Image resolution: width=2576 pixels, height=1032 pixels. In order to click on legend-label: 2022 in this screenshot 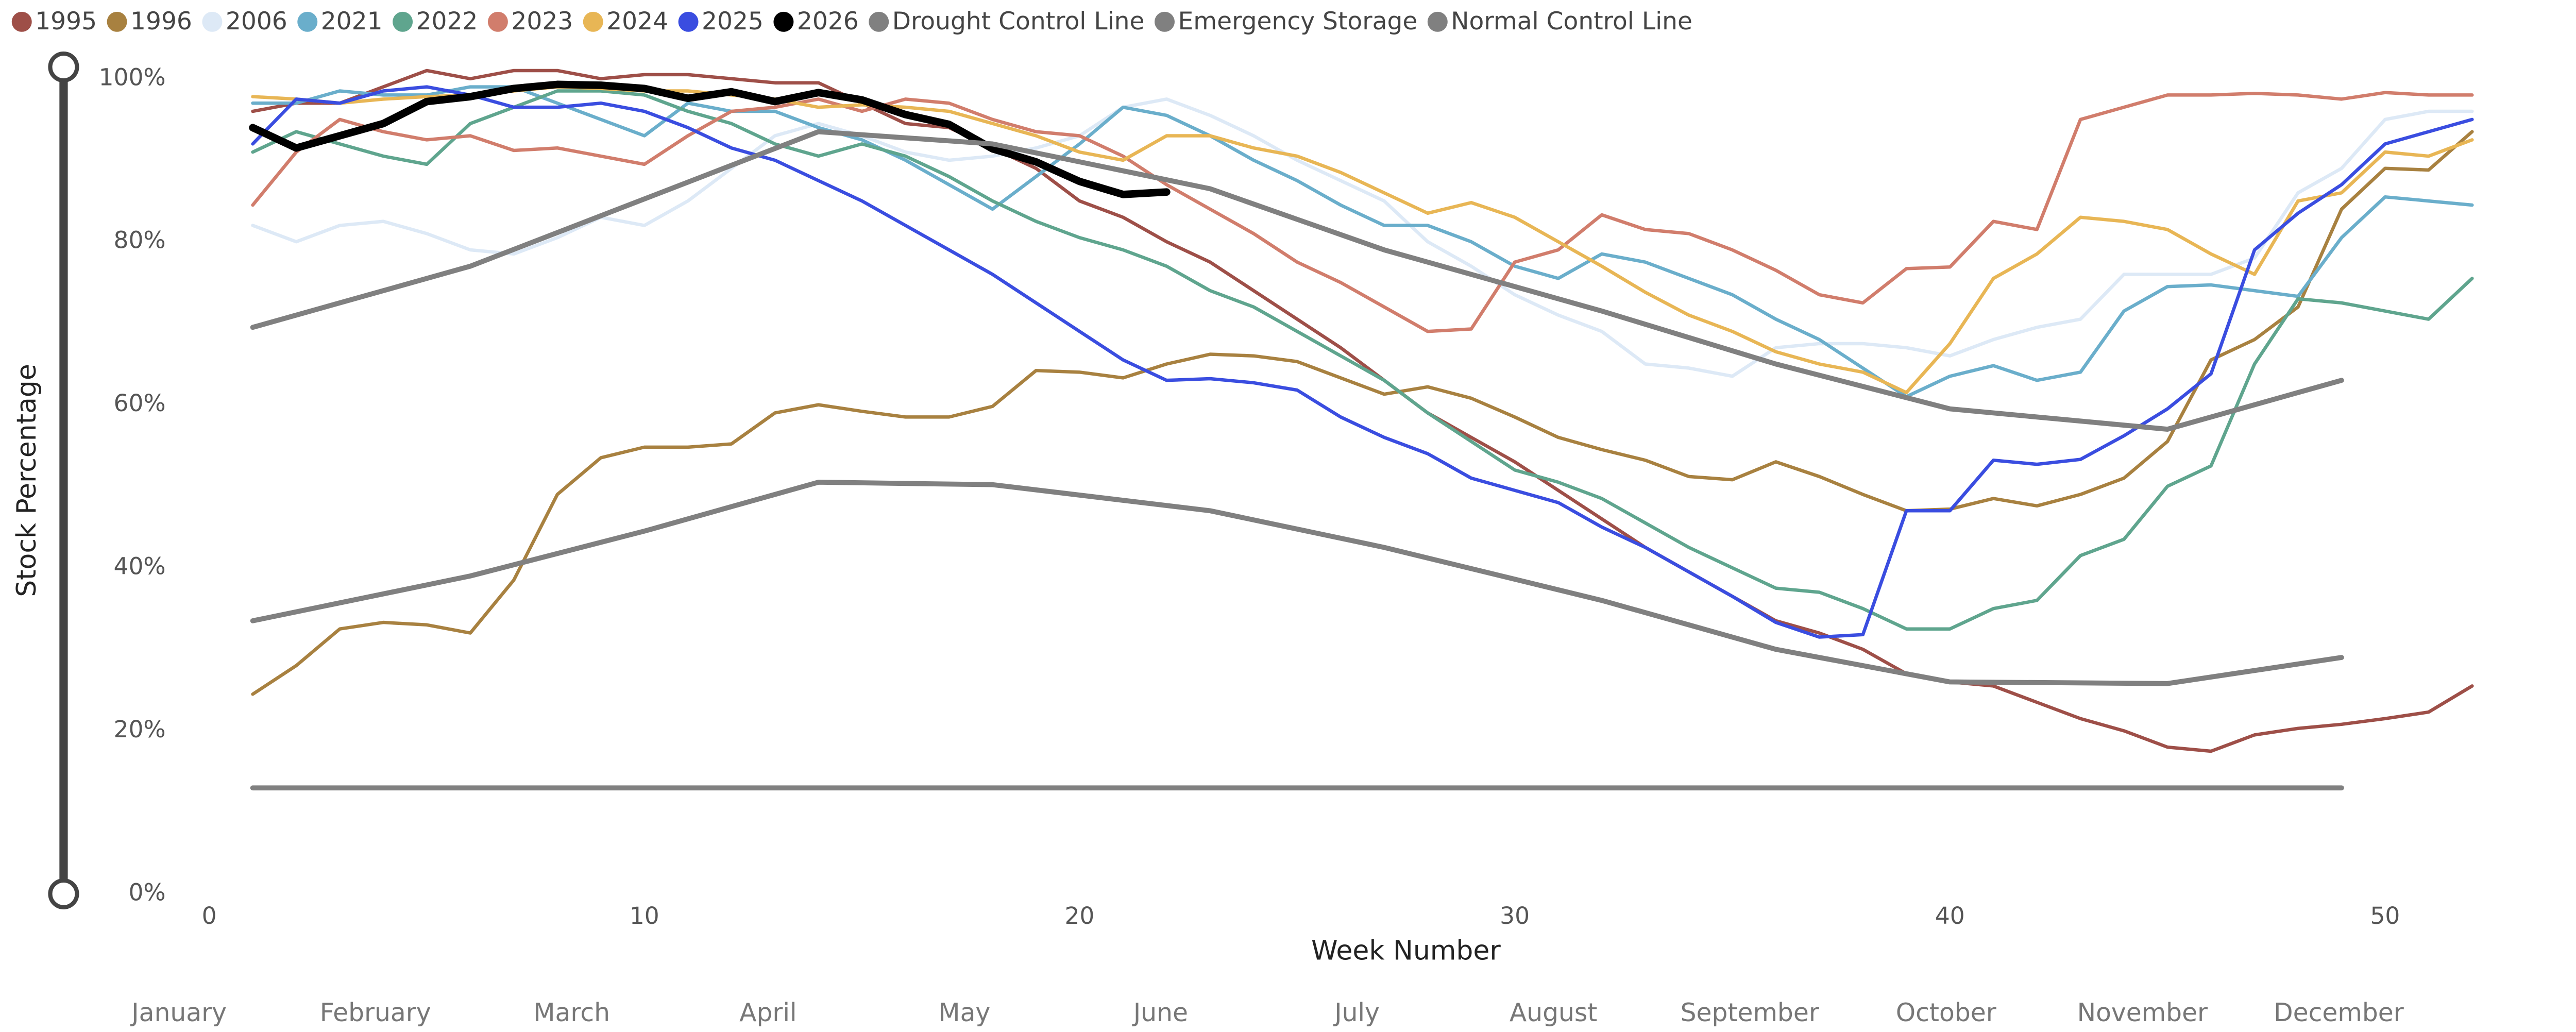, I will do `click(447, 21)`.